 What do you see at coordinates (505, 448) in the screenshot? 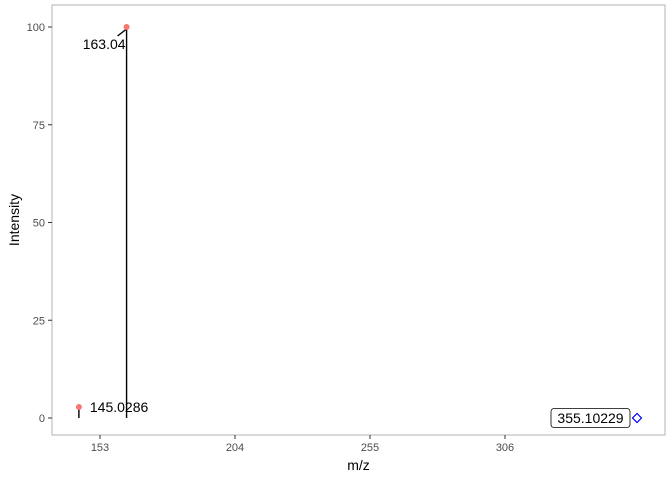
I see `x-tick-label: 306` at bounding box center [505, 448].